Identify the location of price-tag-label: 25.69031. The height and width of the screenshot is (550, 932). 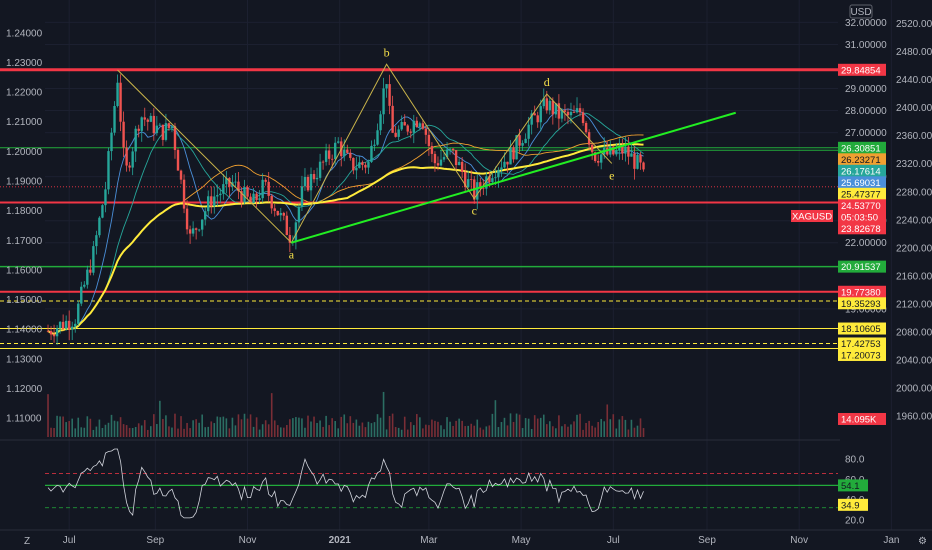
(861, 183).